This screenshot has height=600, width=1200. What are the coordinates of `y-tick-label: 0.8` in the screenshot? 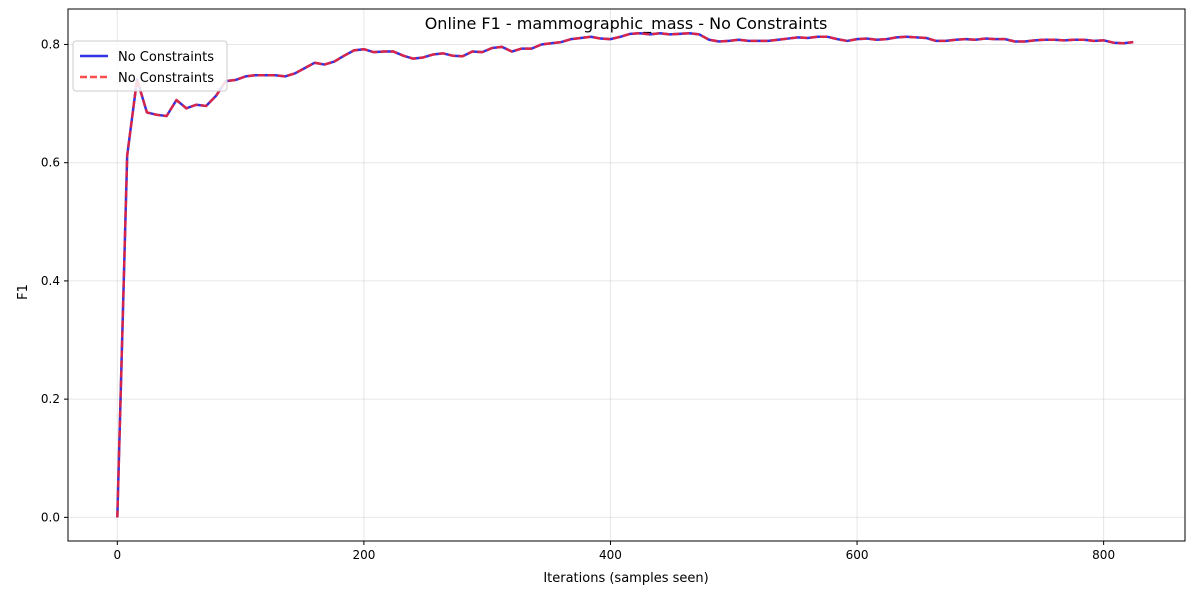 It's located at (50, 44).